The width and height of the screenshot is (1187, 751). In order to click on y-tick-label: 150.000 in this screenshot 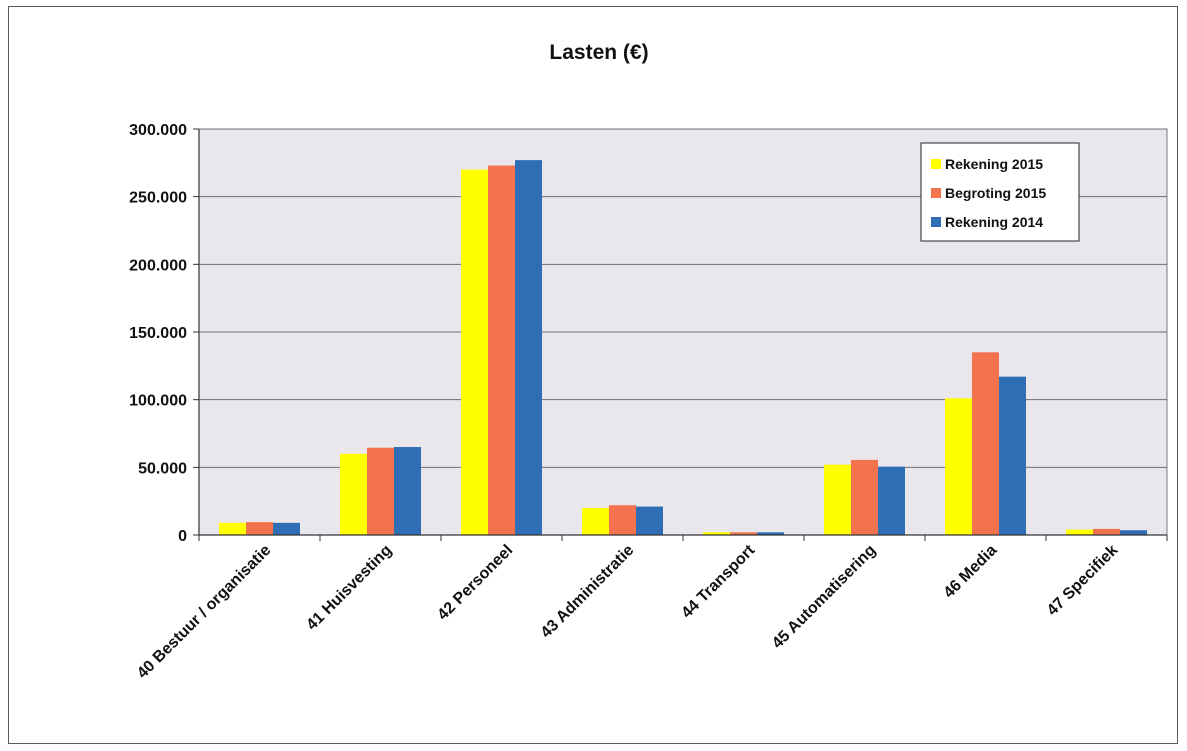, I will do `click(158, 333)`.